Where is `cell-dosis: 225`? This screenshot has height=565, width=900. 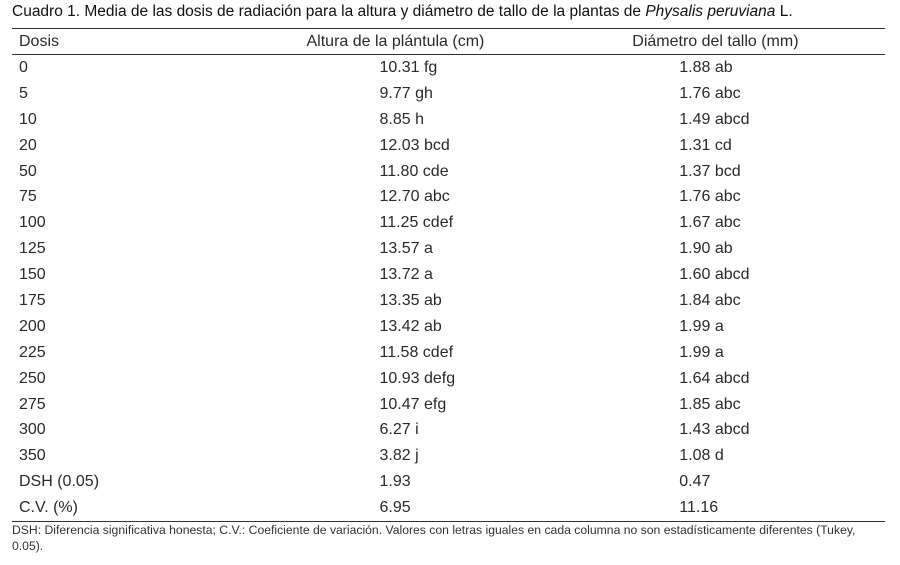 cell-dosis: 225 is located at coordinates (32, 352).